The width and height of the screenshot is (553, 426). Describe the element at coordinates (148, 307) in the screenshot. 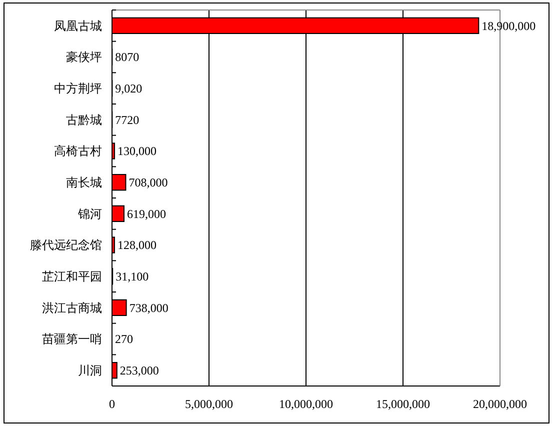

I see `data-label: 738,000` at that location.